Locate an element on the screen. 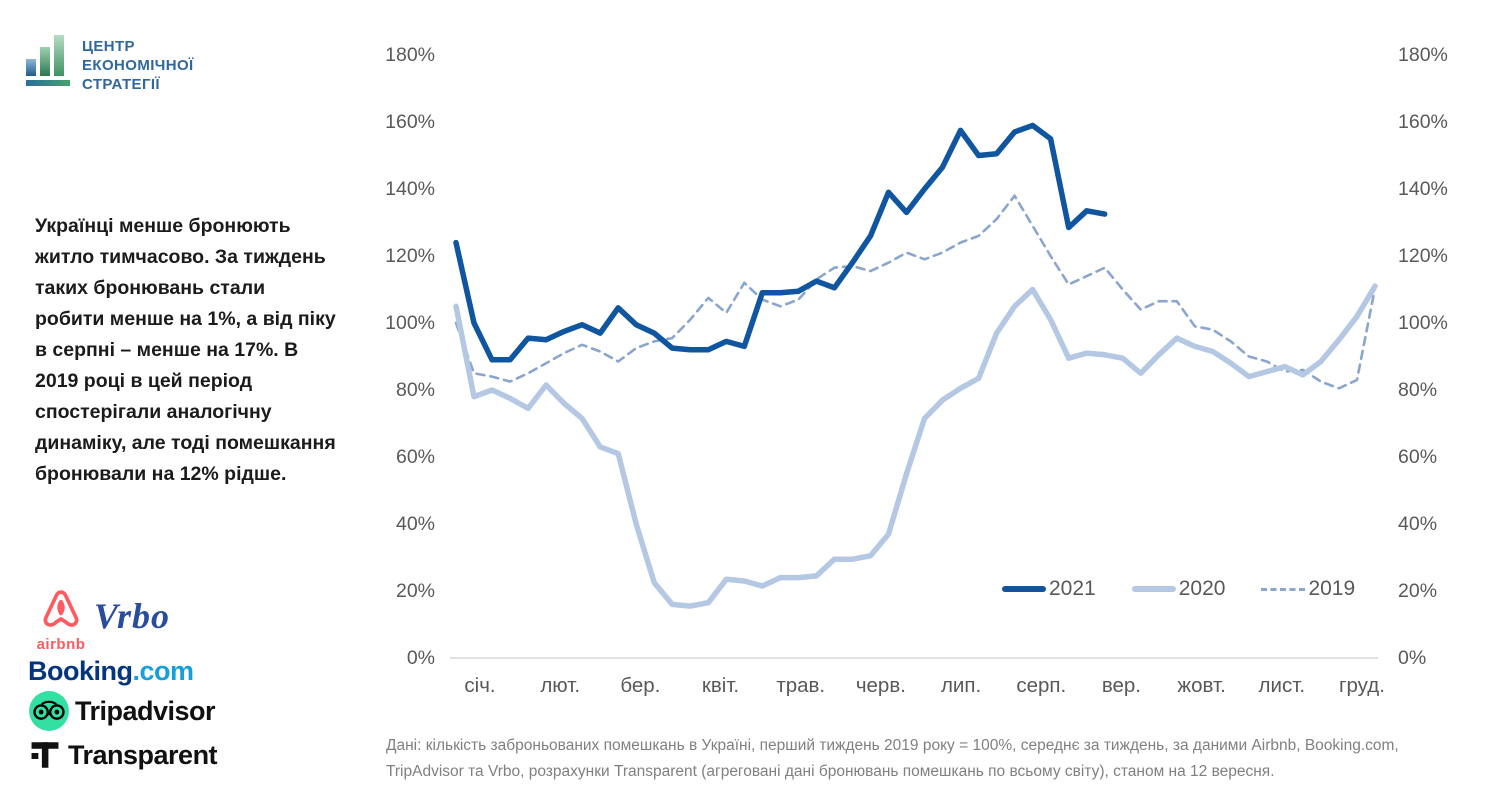  legend-swatch-2020 is located at coordinates (1153, 589).